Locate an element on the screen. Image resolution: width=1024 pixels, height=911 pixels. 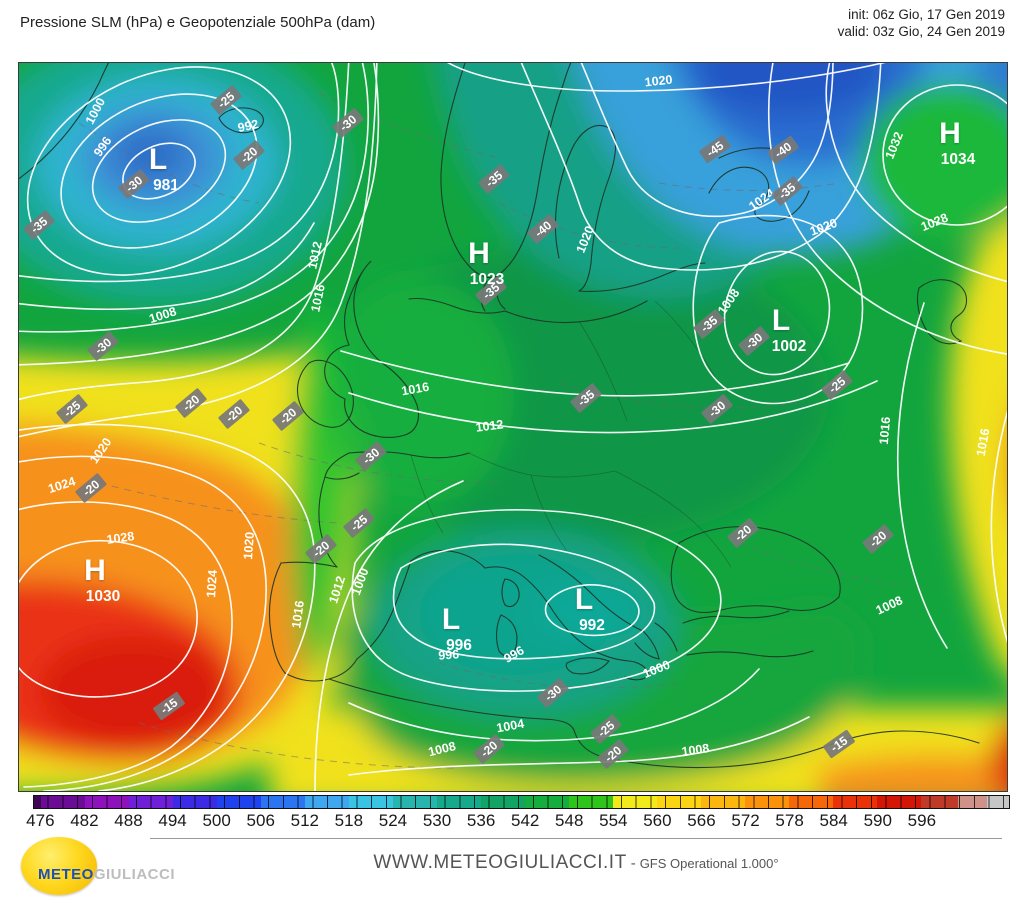
colorbar-tick-label: 506 is located at coordinates (260, 820).